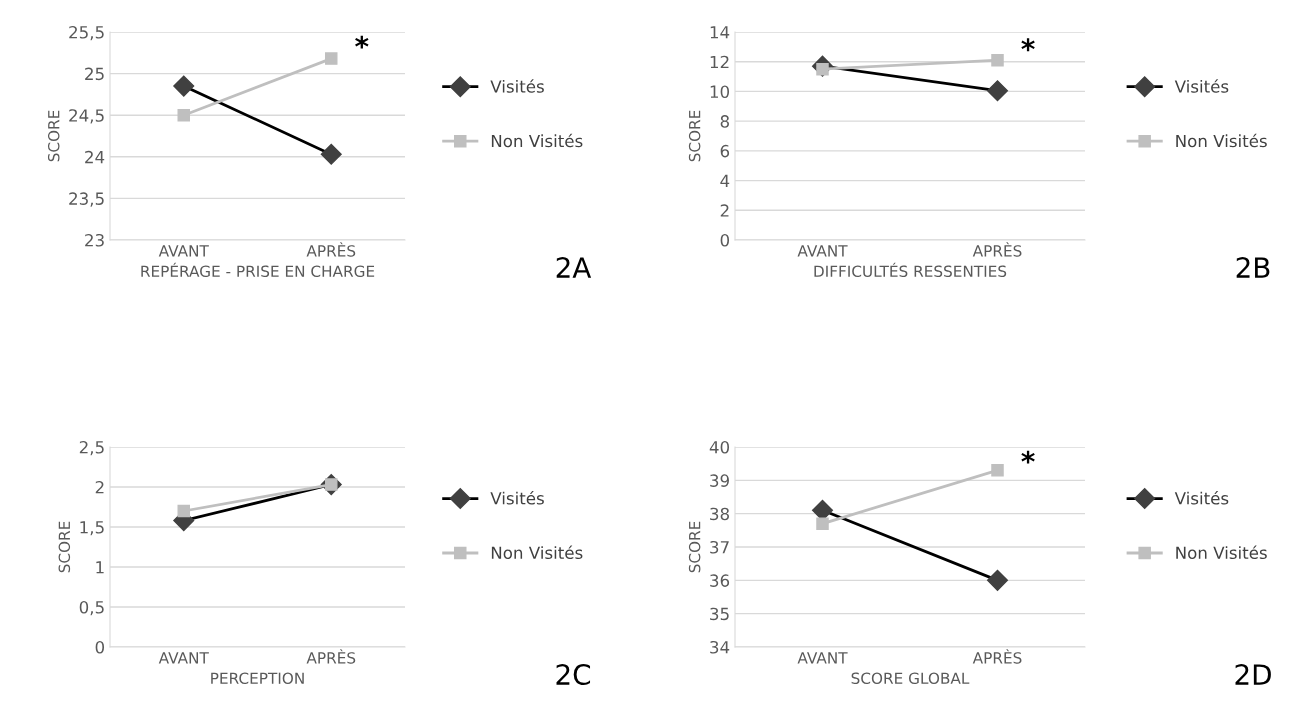 Image resolution: width=1296 pixels, height=709 pixels. Describe the element at coordinates (91, 608) in the screenshot. I see `y-tick-label: 0,5` at that location.